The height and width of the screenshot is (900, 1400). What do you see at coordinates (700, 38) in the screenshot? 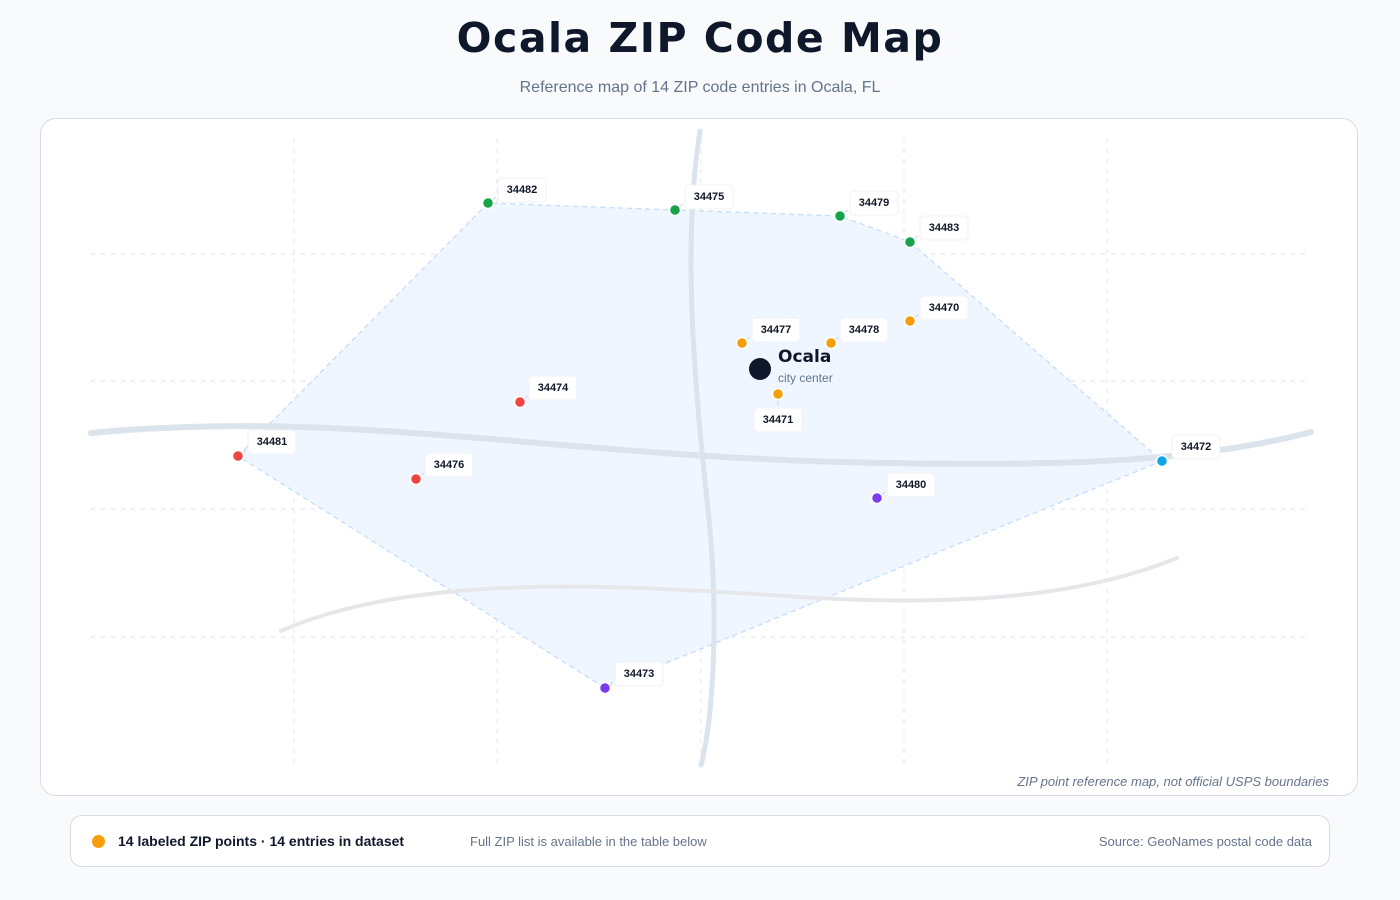
I see `page-title: Ocala ZIP Code Map` at bounding box center [700, 38].